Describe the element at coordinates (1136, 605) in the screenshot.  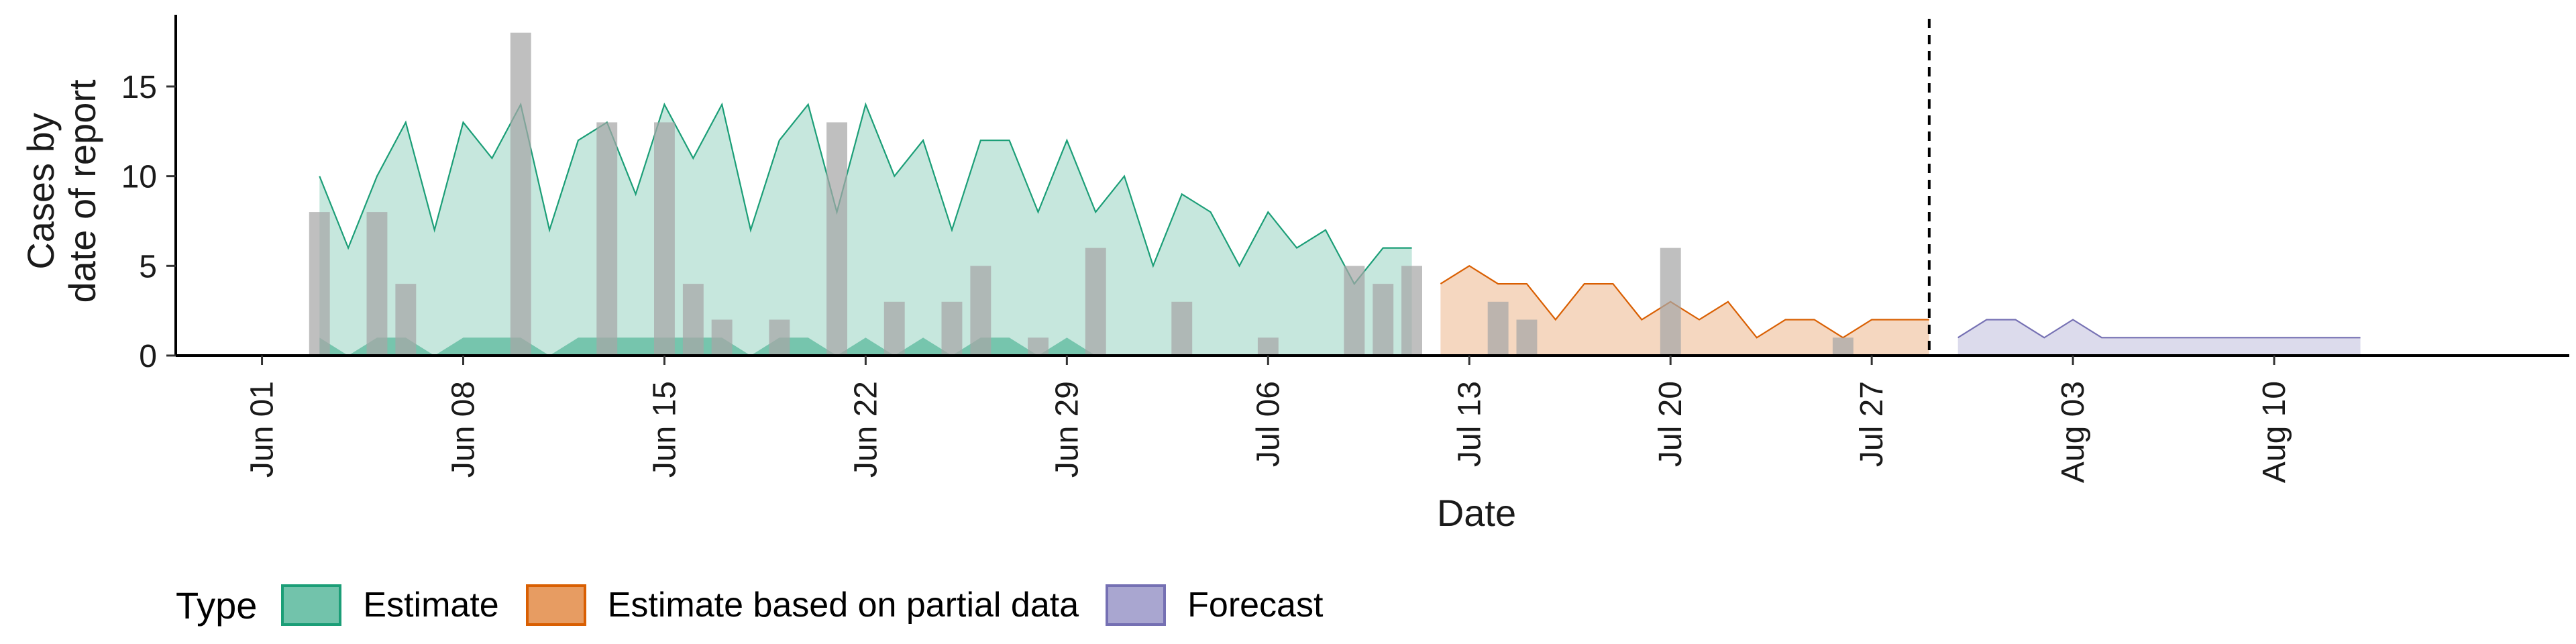
I see `legend-swatch-forecast` at that location.